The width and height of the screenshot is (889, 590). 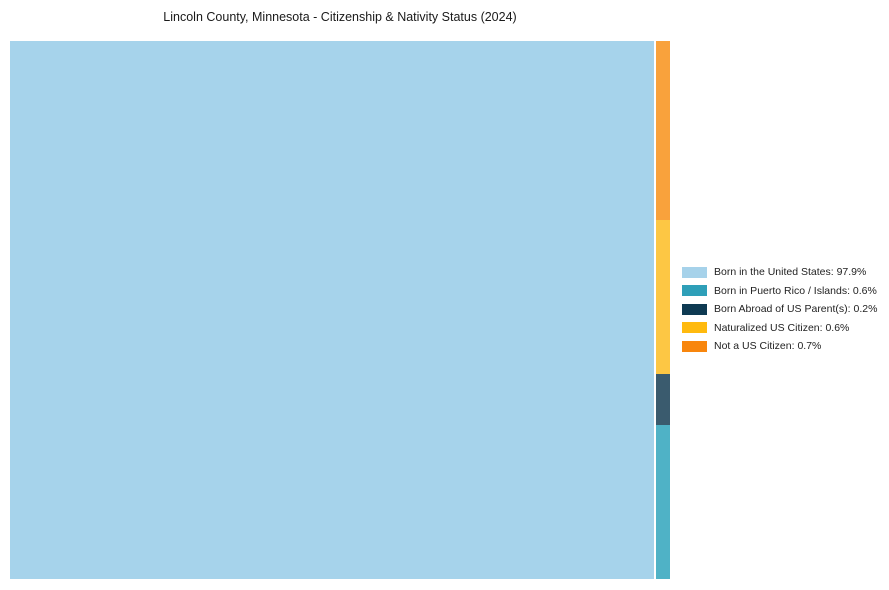 What do you see at coordinates (790, 272) in the screenshot?
I see `legend-label-born-us: Born in the United States: 97.9%` at bounding box center [790, 272].